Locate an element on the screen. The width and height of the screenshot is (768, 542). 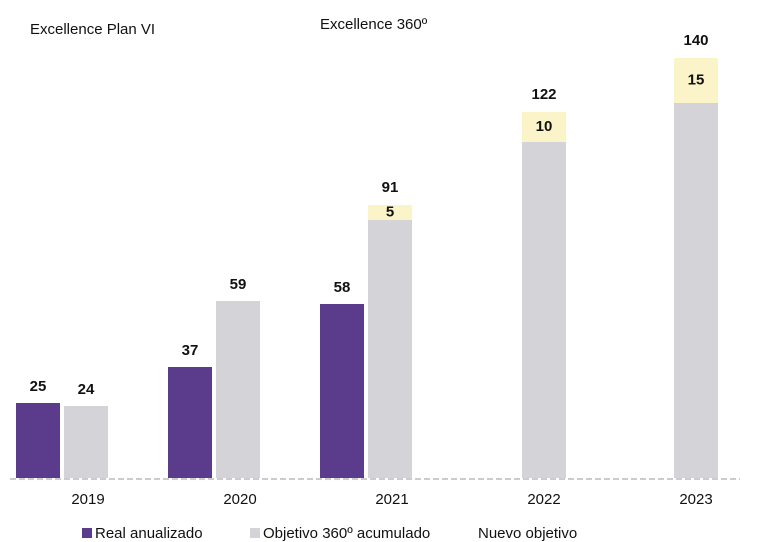
value-label: 59 is located at coordinates (238, 284).